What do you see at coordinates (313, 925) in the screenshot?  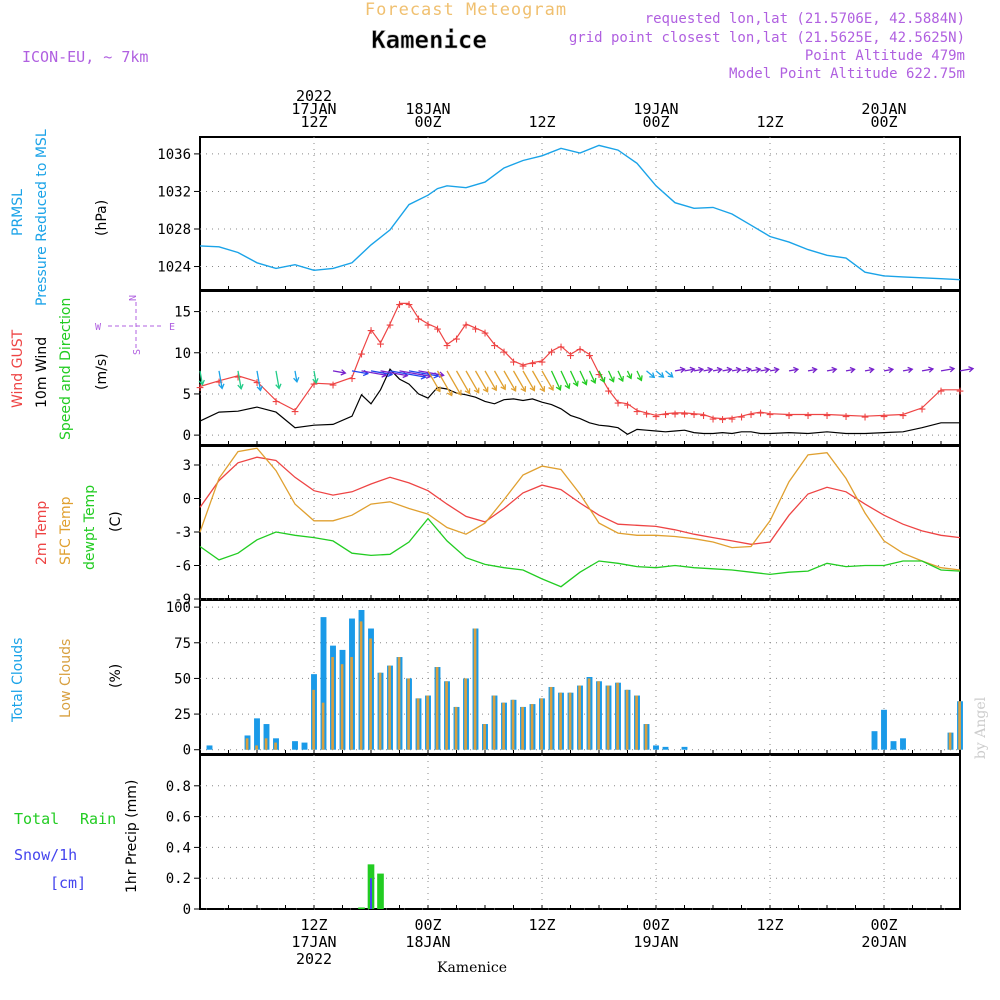 I see `time-label-bottom: 12Z` at bounding box center [313, 925].